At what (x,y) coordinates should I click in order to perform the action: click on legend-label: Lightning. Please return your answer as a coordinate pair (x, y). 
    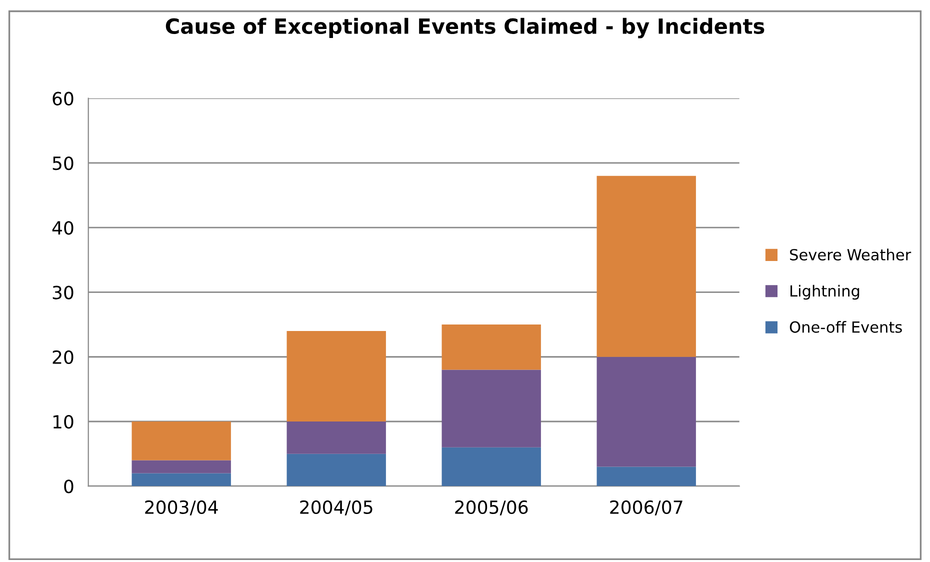
    Looking at the image, I should click on (825, 292).